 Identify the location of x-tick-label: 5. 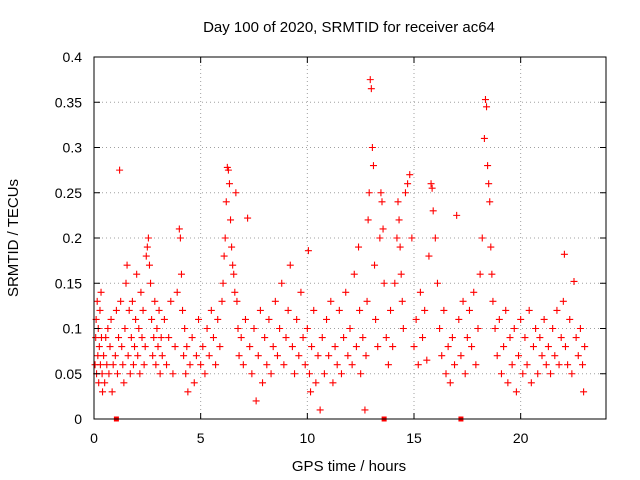
(201, 438).